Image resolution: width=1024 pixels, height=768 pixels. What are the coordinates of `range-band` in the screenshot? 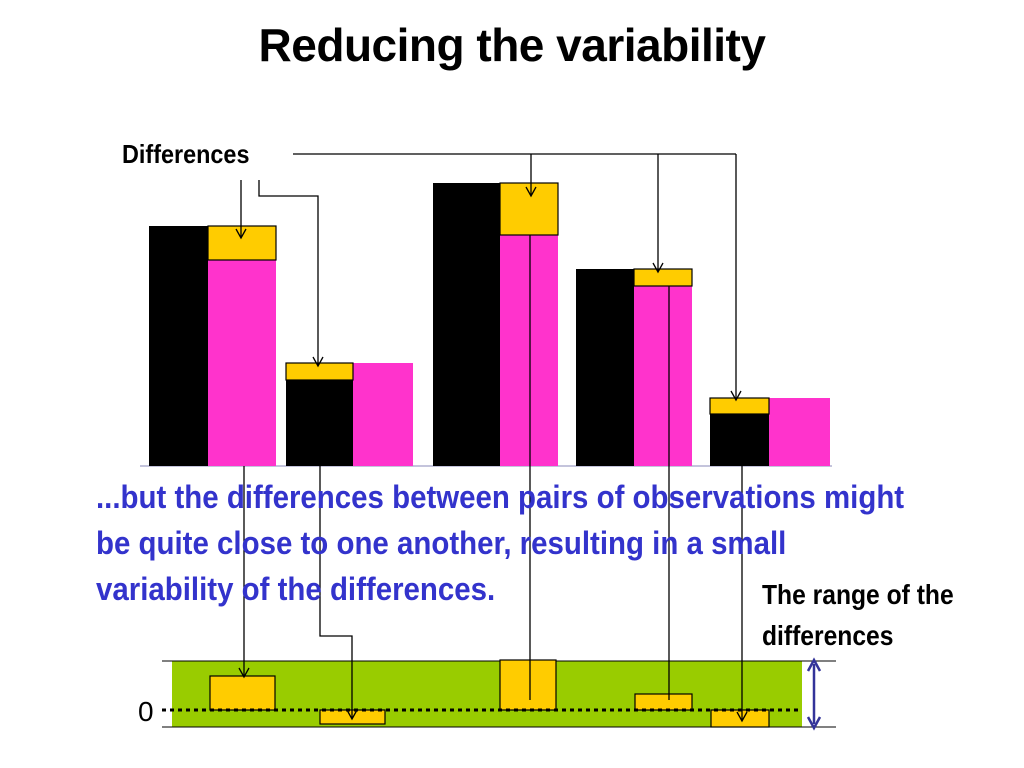 It's located at (487, 694).